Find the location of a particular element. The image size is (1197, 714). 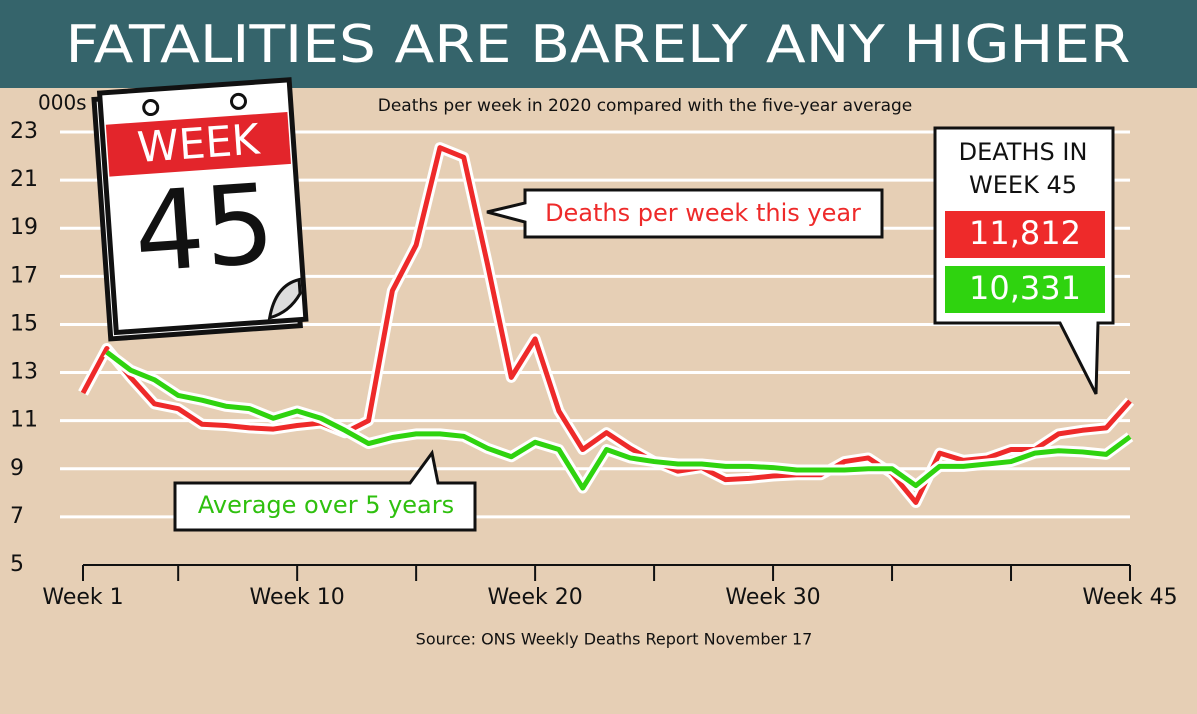

value-label: 11,812 is located at coordinates (1025, 233).